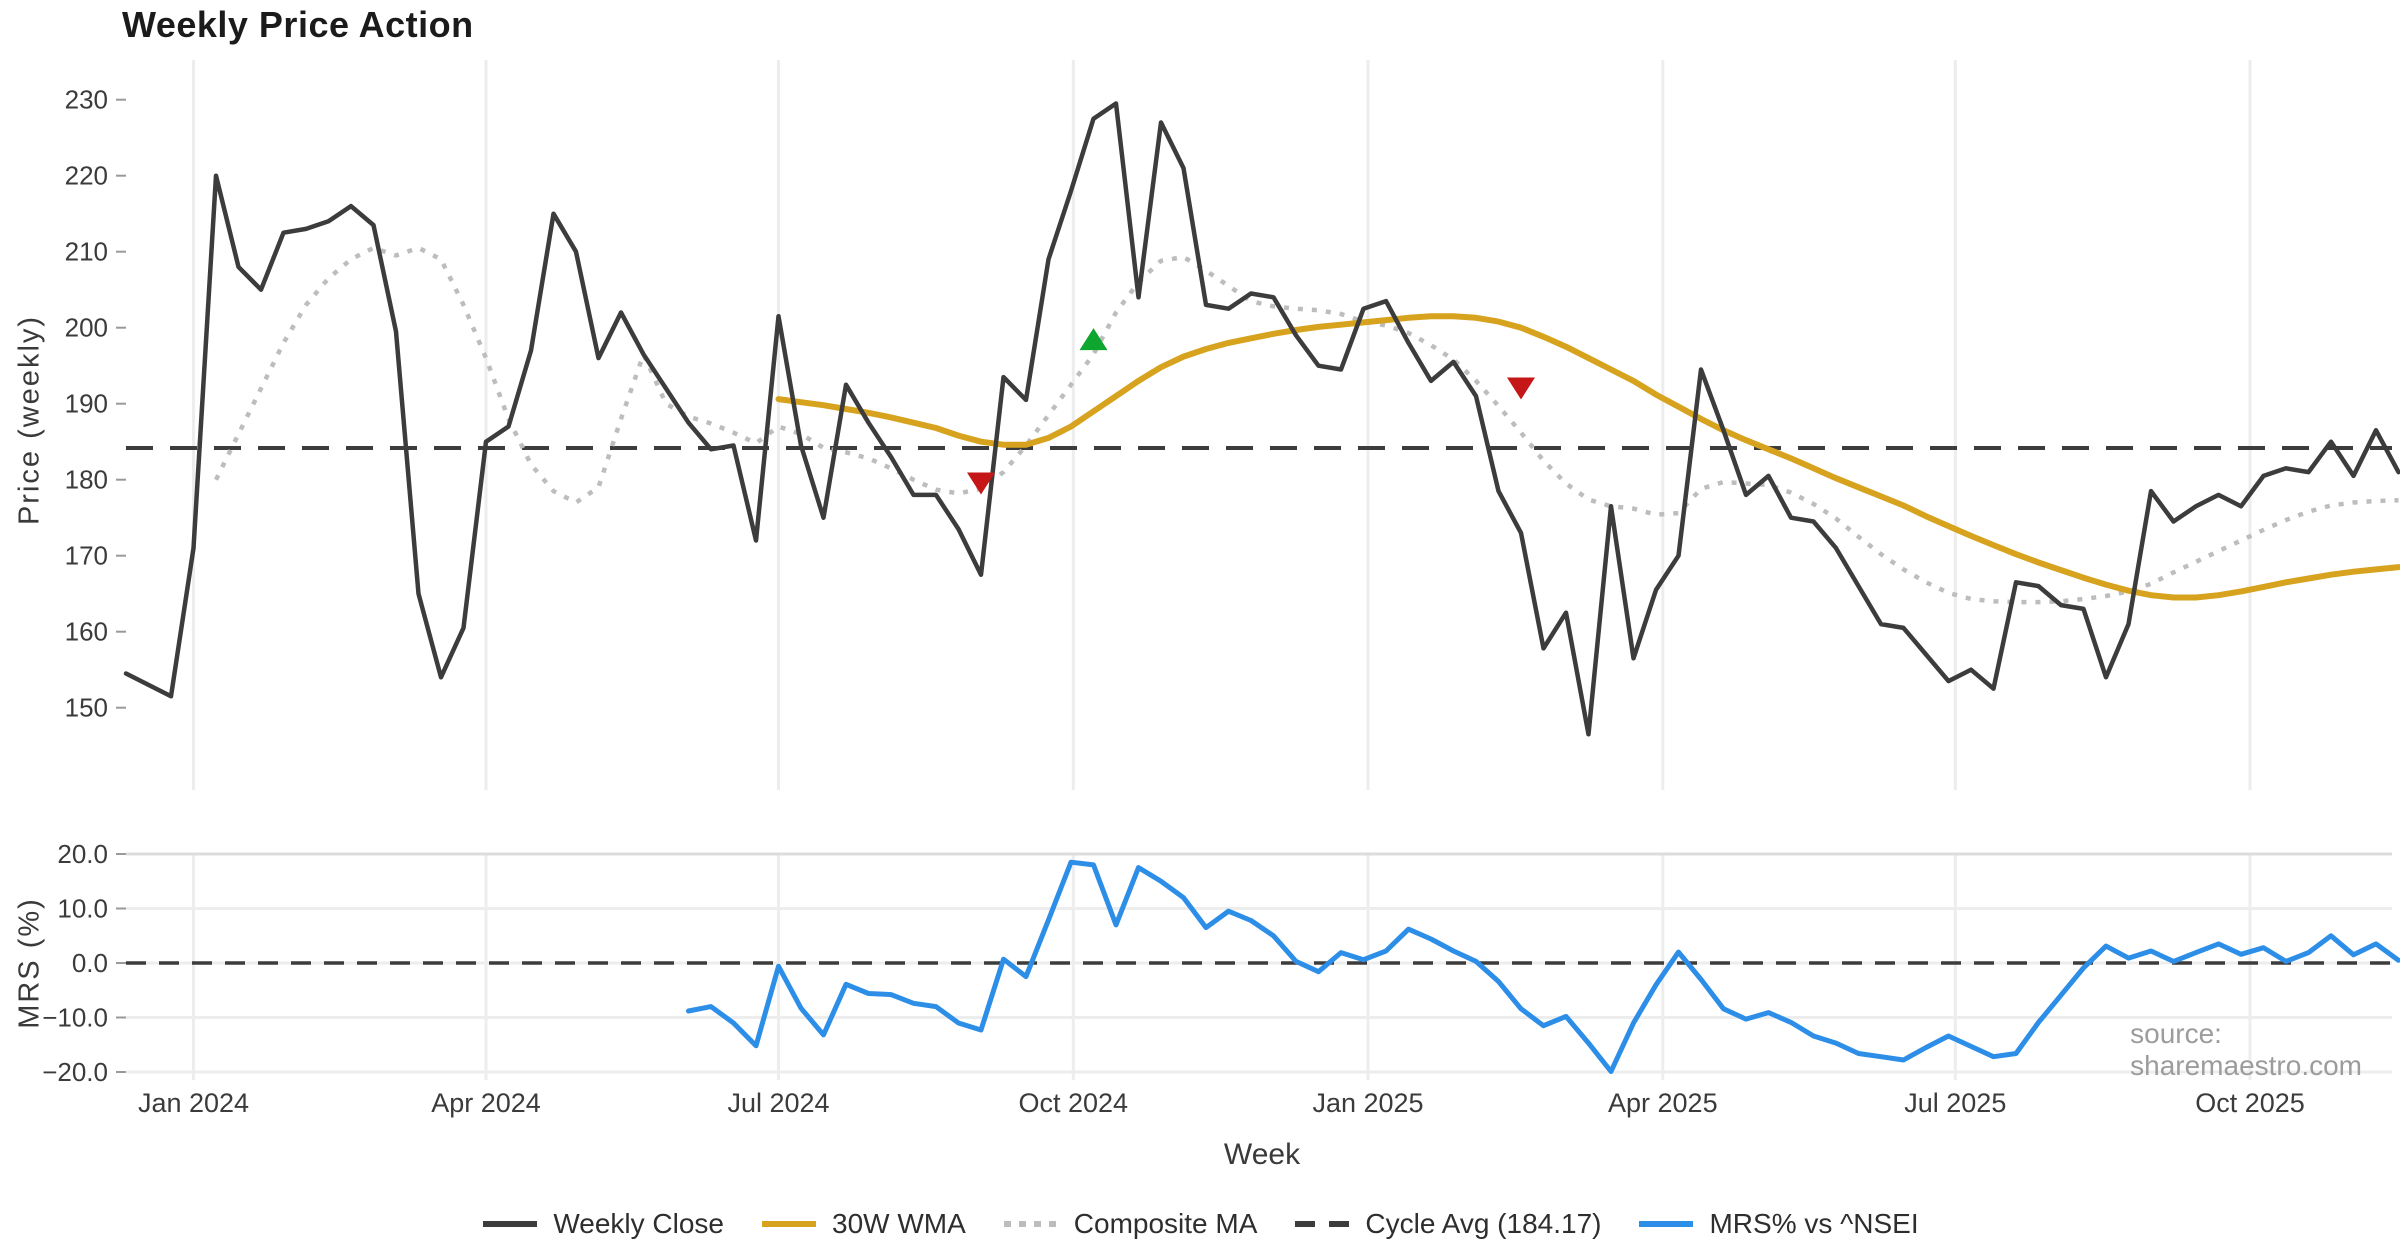  I want to click on legend-item-composite-ma: Composite MA, so click(1130, 1224).